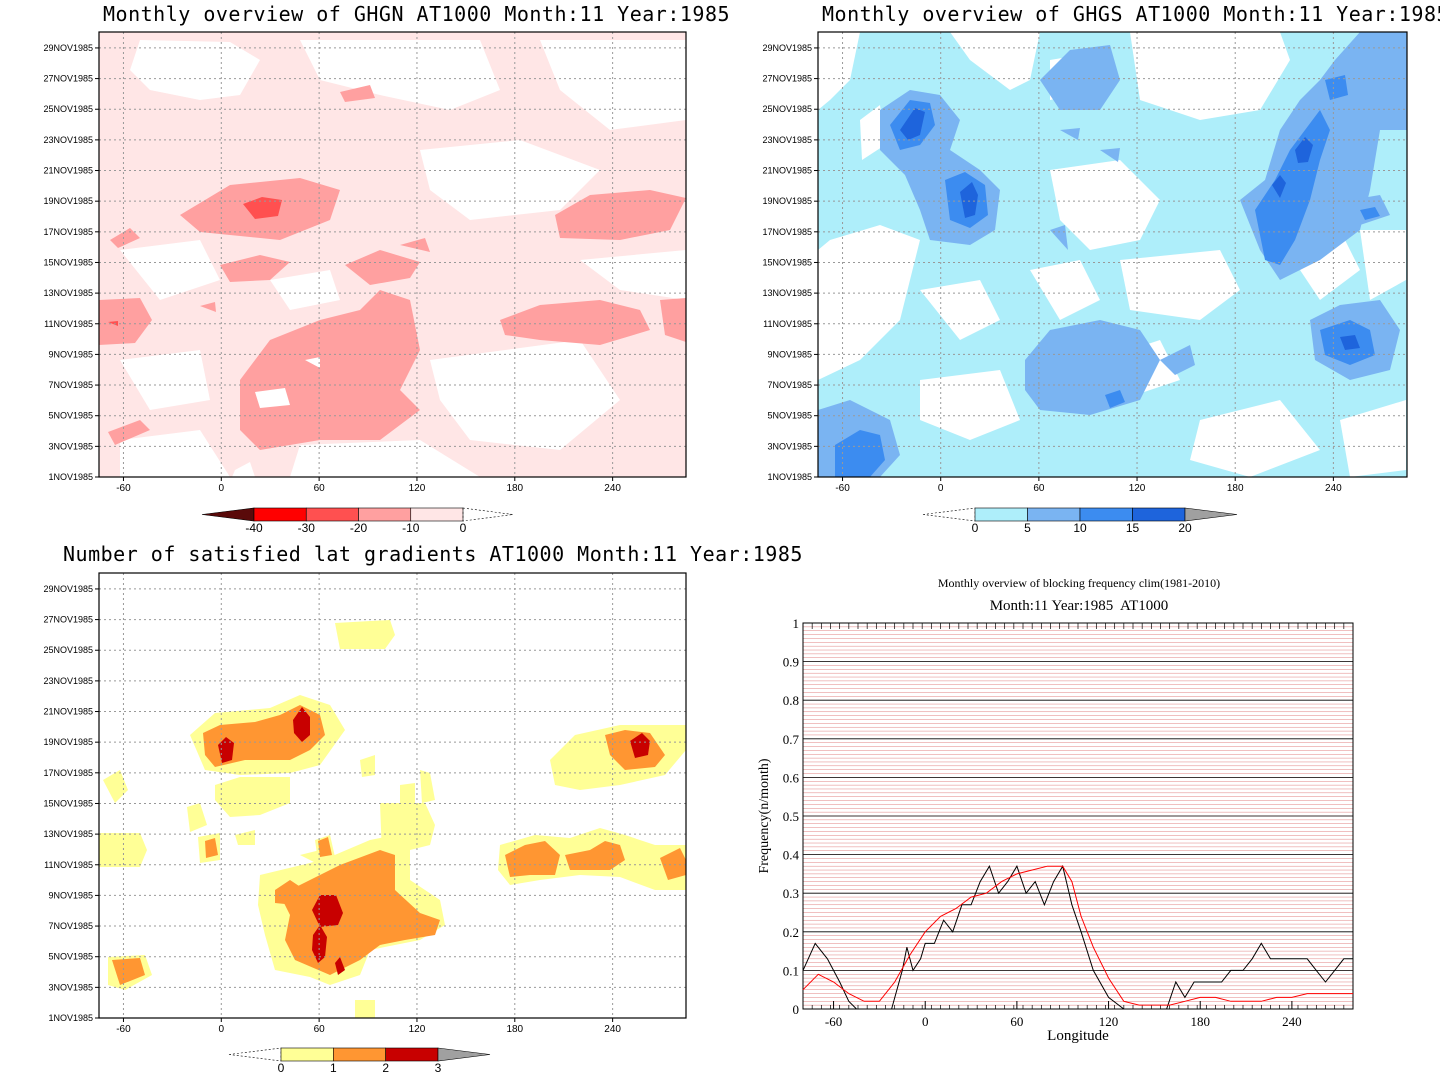 This screenshot has height=1091, width=1440. Describe the element at coordinates (438, 1068) in the screenshot. I see `colorbar-label: 3` at that location.